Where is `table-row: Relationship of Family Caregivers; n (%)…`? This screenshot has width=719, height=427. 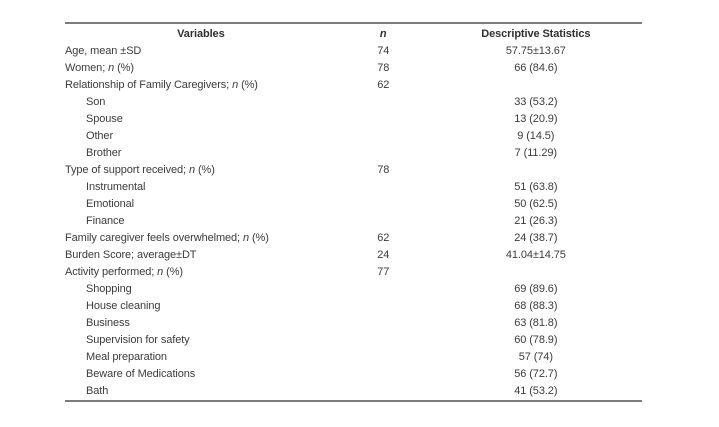
table-row: Relationship of Family Caregivers; n (%)… is located at coordinates (353, 85).